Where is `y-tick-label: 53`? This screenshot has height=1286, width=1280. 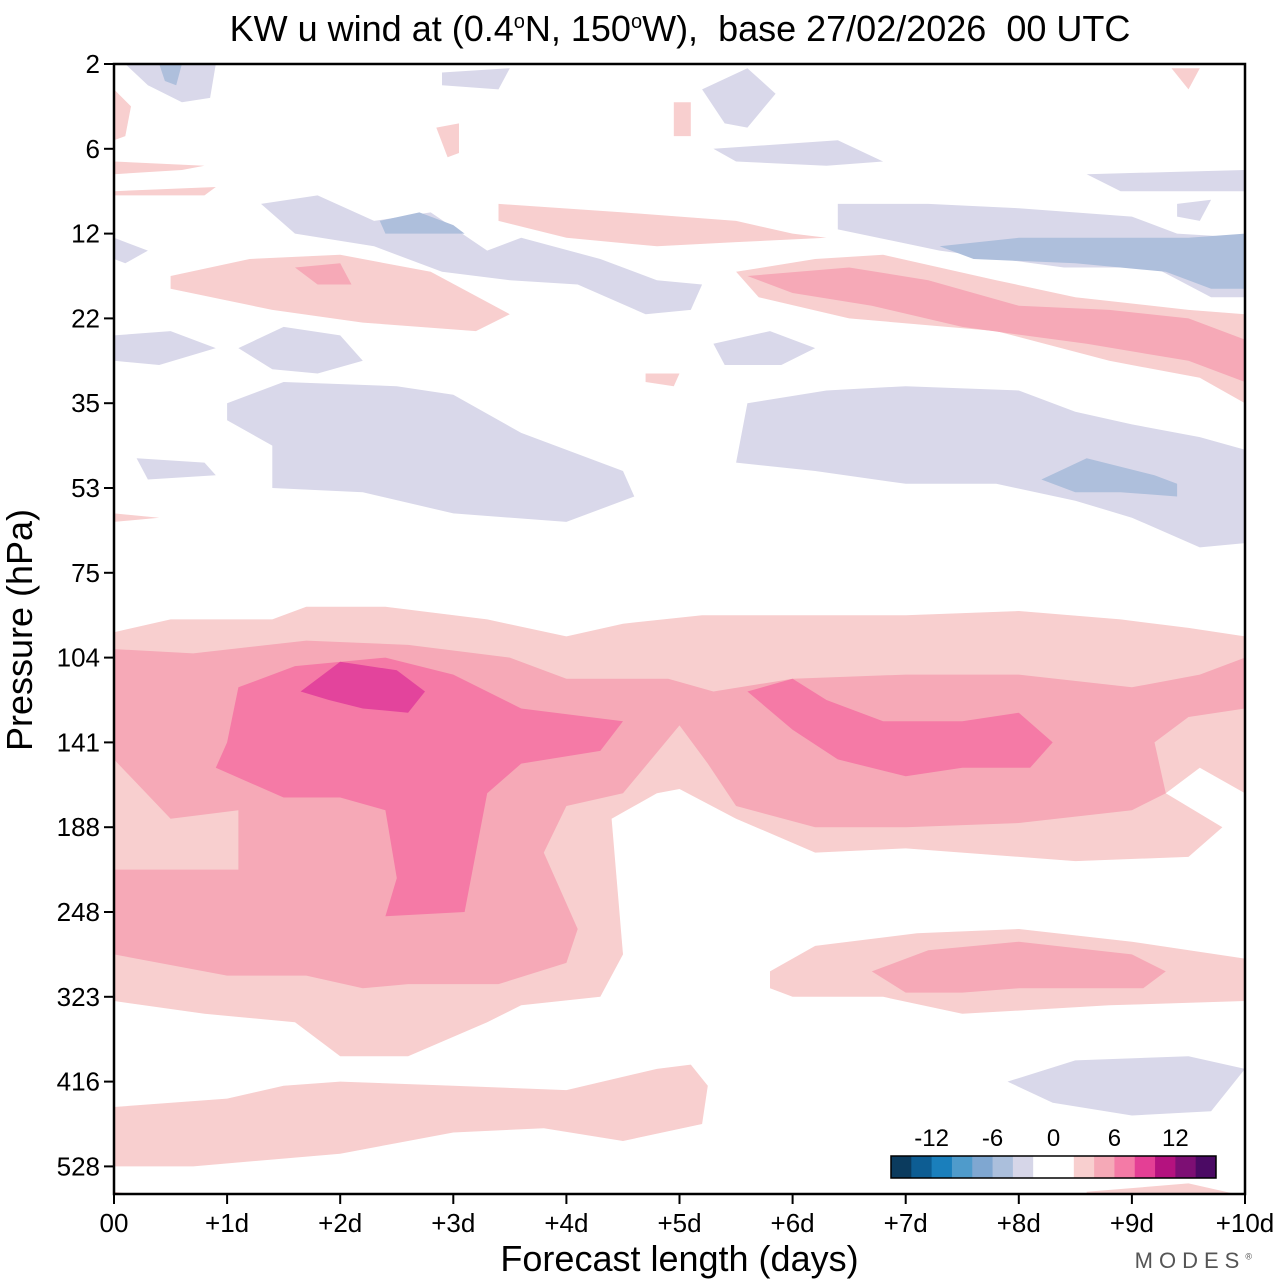 y-tick-label: 53 is located at coordinates (85, 488).